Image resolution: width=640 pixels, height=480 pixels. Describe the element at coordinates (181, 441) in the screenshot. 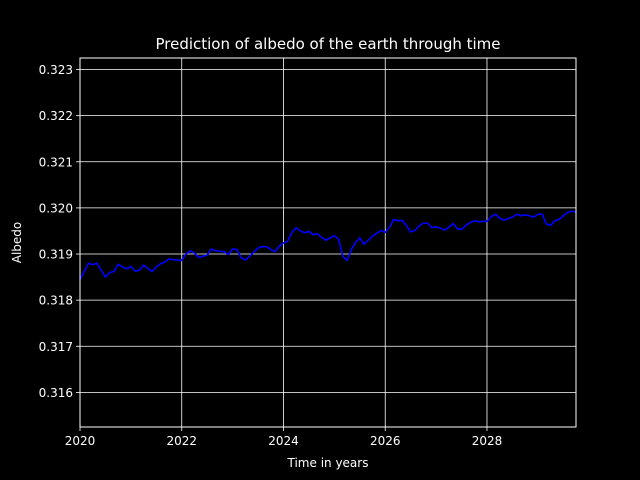

I see `x-tick-label: 2022` at that location.